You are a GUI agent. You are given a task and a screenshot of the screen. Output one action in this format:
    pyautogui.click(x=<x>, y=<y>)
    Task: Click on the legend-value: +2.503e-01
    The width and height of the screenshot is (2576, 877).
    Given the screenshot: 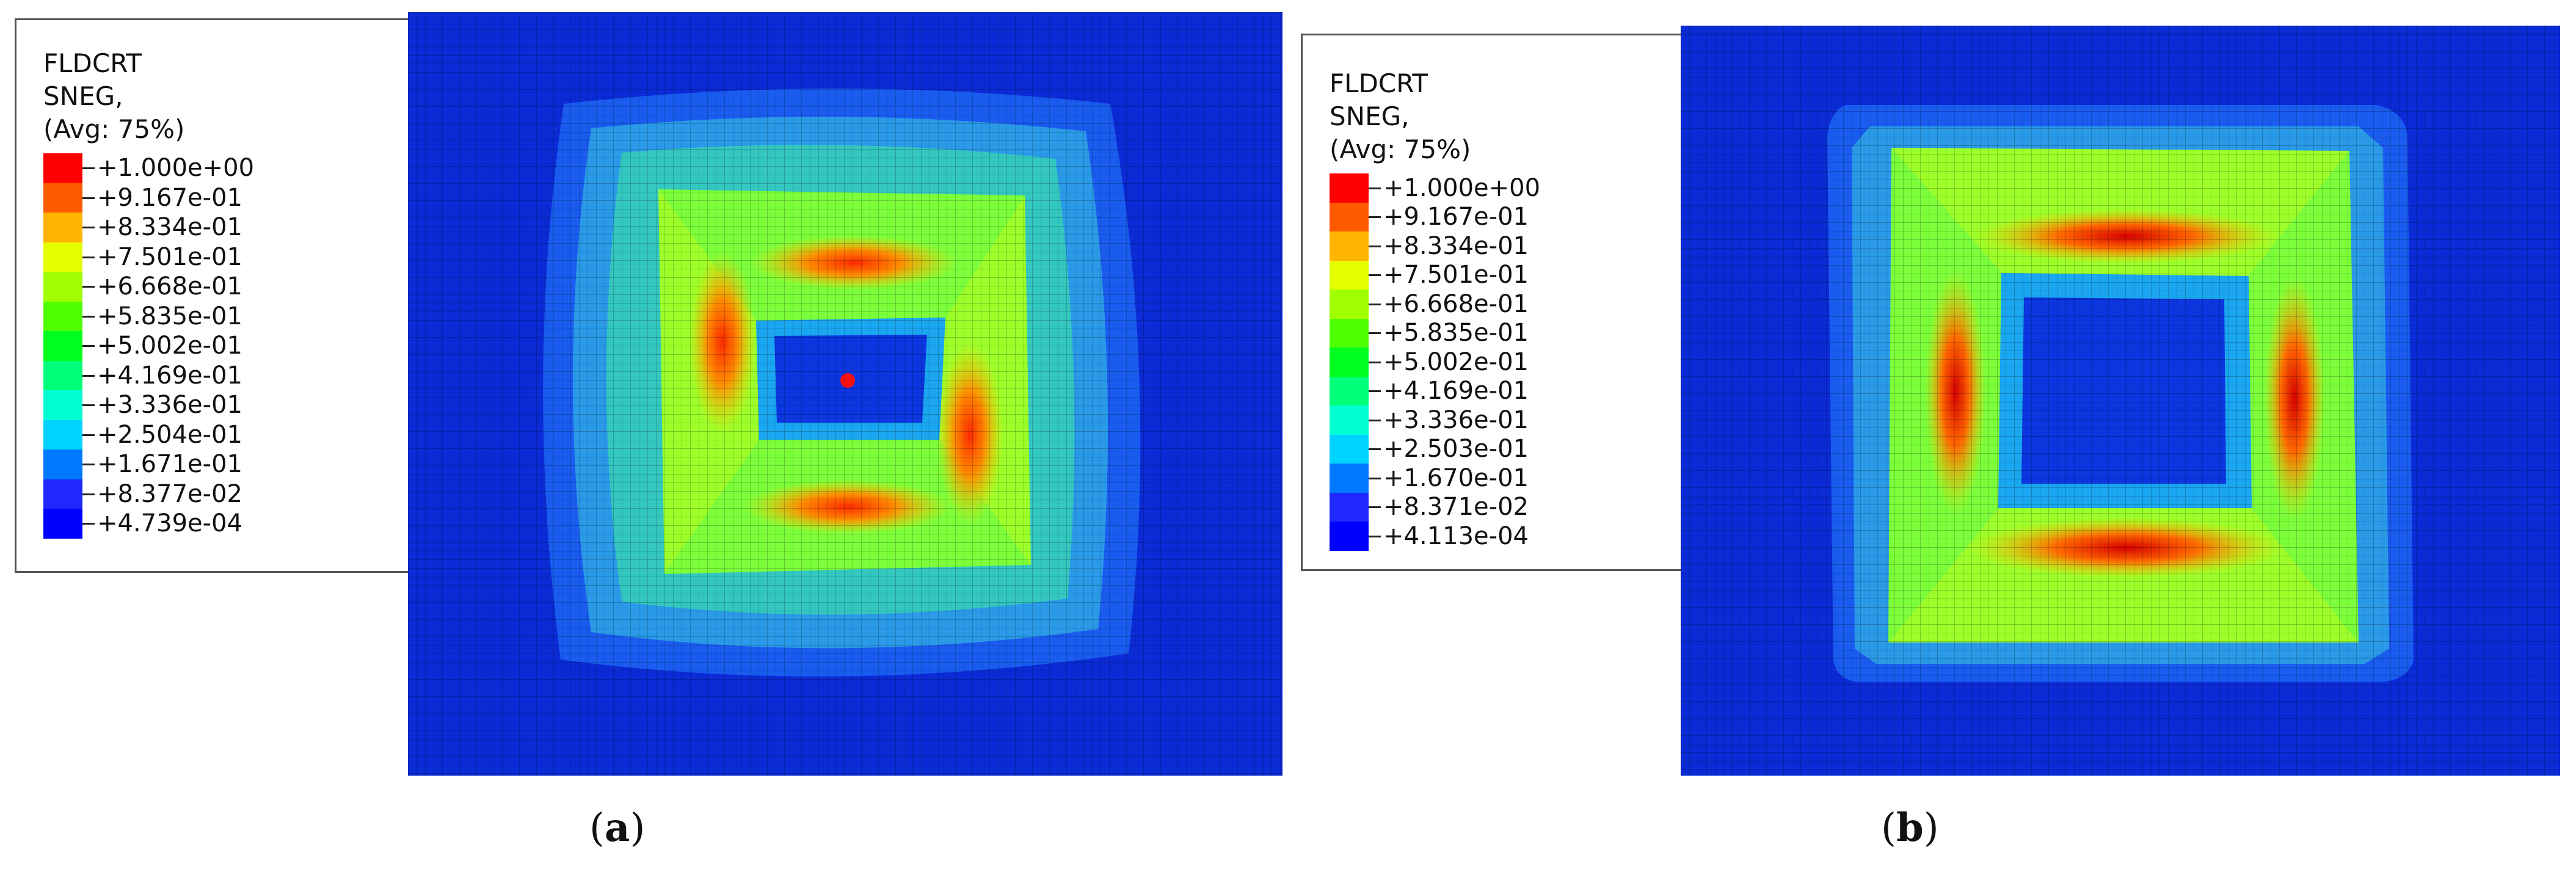 What is the action you would take?
    pyautogui.click(x=1456, y=449)
    